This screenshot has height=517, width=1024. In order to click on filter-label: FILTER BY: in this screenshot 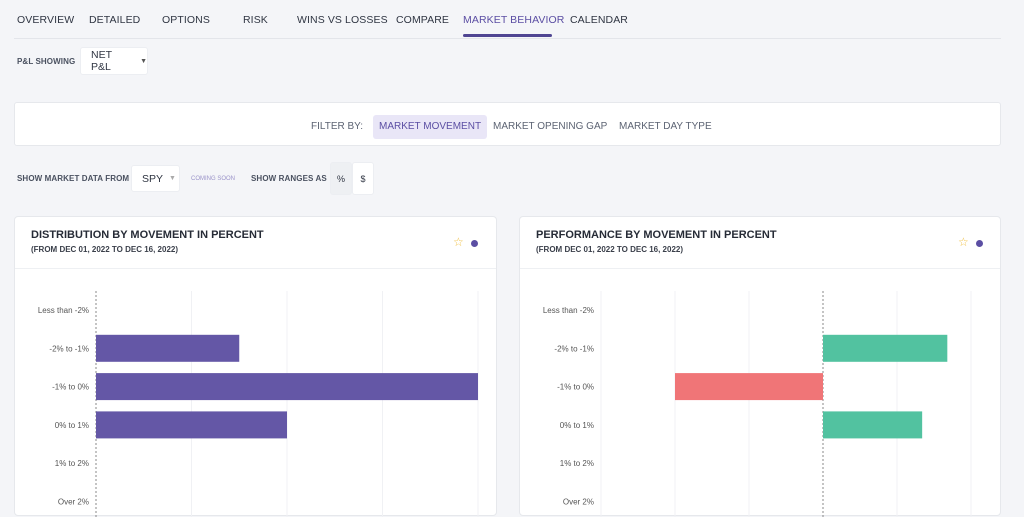, I will do `click(337, 126)`.